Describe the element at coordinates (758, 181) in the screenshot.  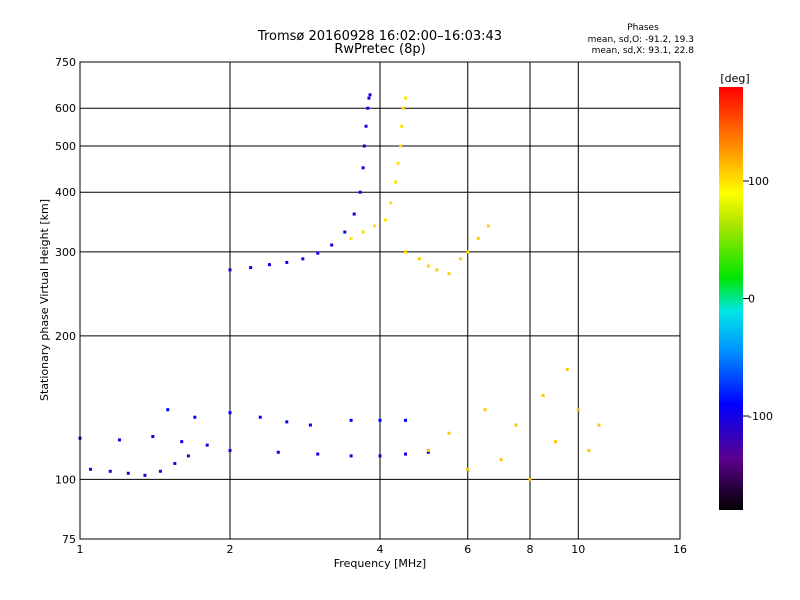
I see `colorbar-tick-label: 100` at that location.